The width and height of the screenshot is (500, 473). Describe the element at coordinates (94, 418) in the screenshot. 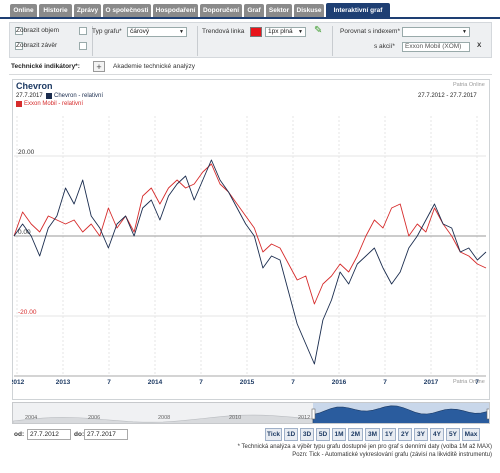

I see `navigator-year-label: 2006` at that location.